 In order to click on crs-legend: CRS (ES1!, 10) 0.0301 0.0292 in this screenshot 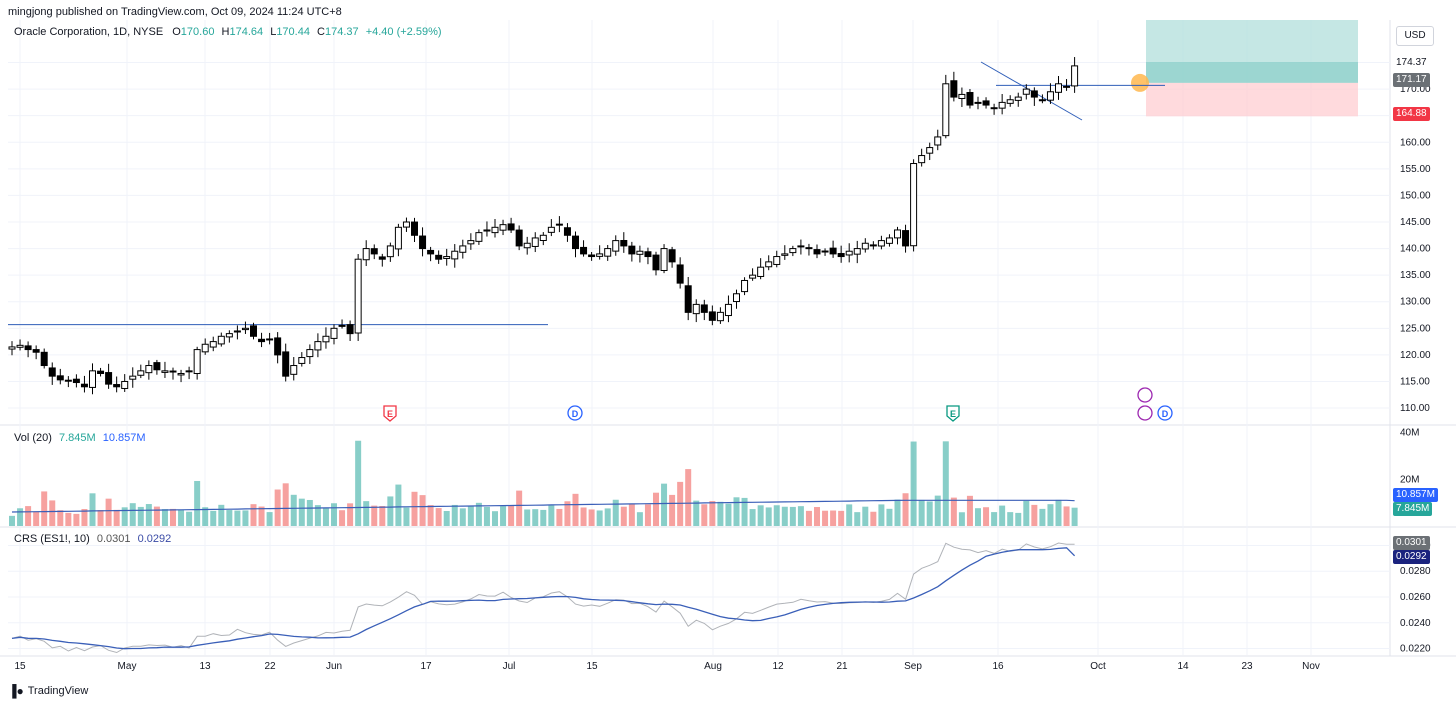, I will do `click(92, 539)`.